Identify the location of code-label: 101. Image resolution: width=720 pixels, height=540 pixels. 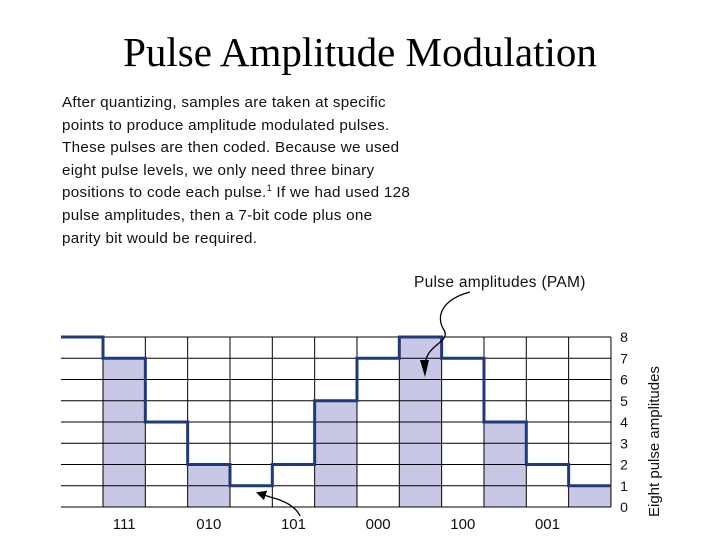
(293, 524).